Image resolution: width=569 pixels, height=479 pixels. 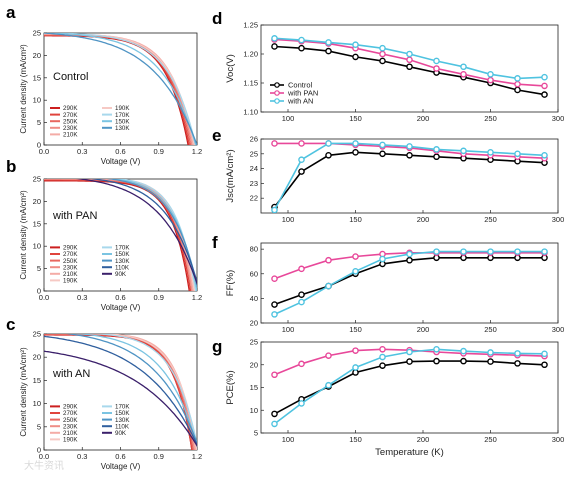 I want to click on x-tick-label: 300, so click(x=558, y=219).